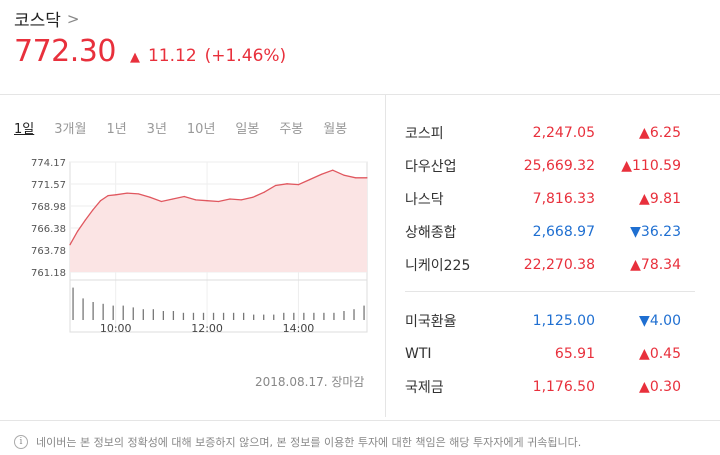 This screenshot has height=455, width=720. I want to click on index-name: 나스닥, so click(424, 199).